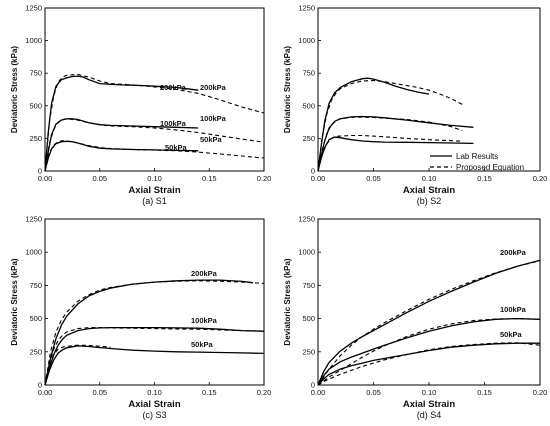 The image size is (550, 426). What do you see at coordinates (429, 201) in the screenshot?
I see `panel-caption: (b) S2` at bounding box center [429, 201].